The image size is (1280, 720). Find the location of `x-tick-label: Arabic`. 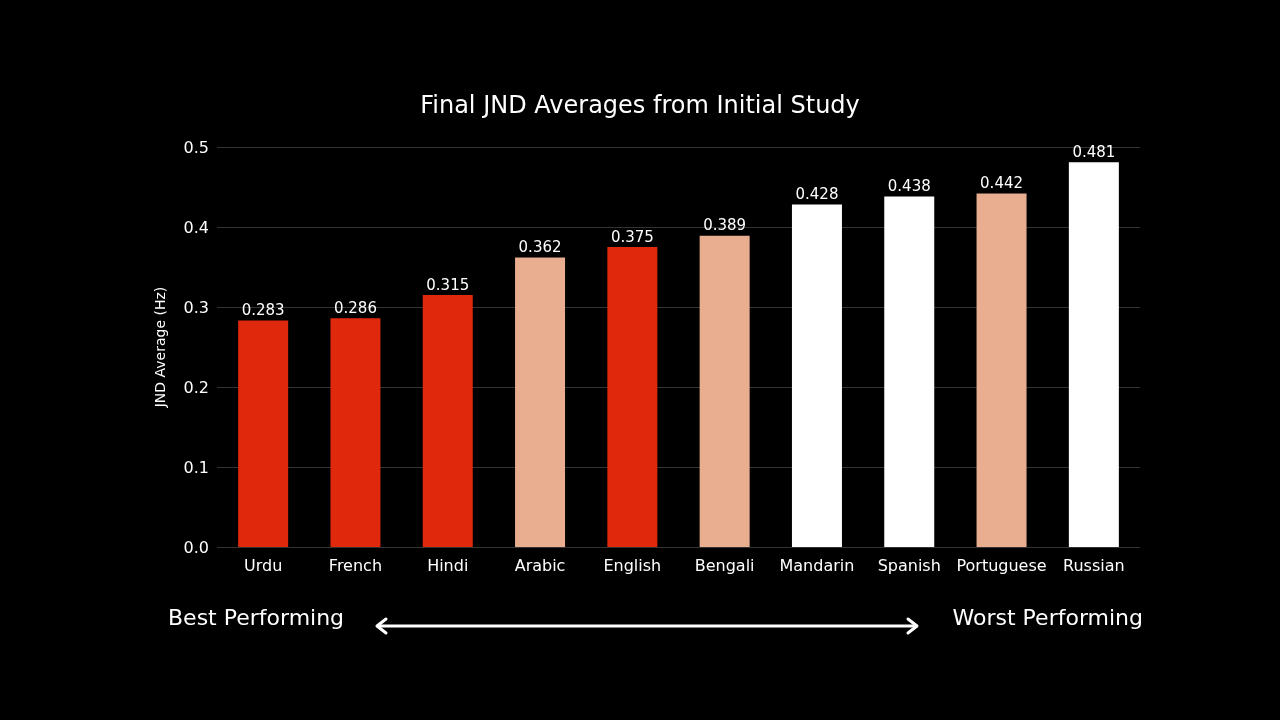

x-tick-label: Arabic is located at coordinates (540, 565).